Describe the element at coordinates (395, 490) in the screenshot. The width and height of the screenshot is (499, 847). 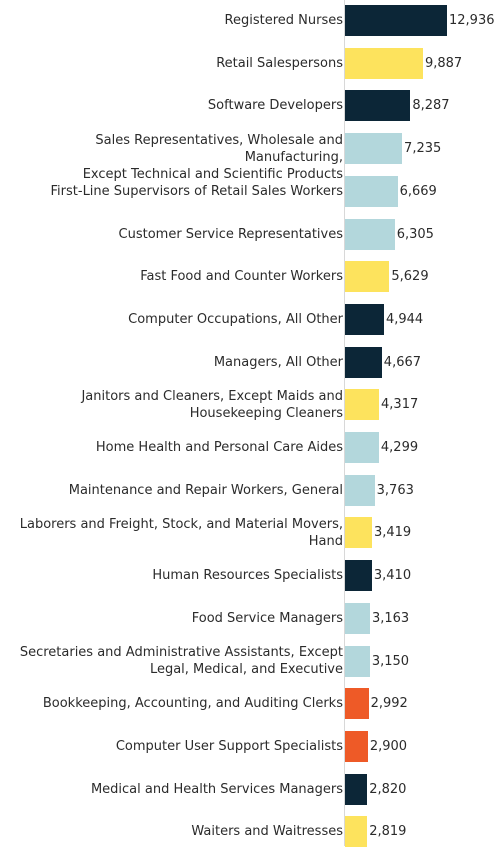
I see `value-label: 3,763` at that location.